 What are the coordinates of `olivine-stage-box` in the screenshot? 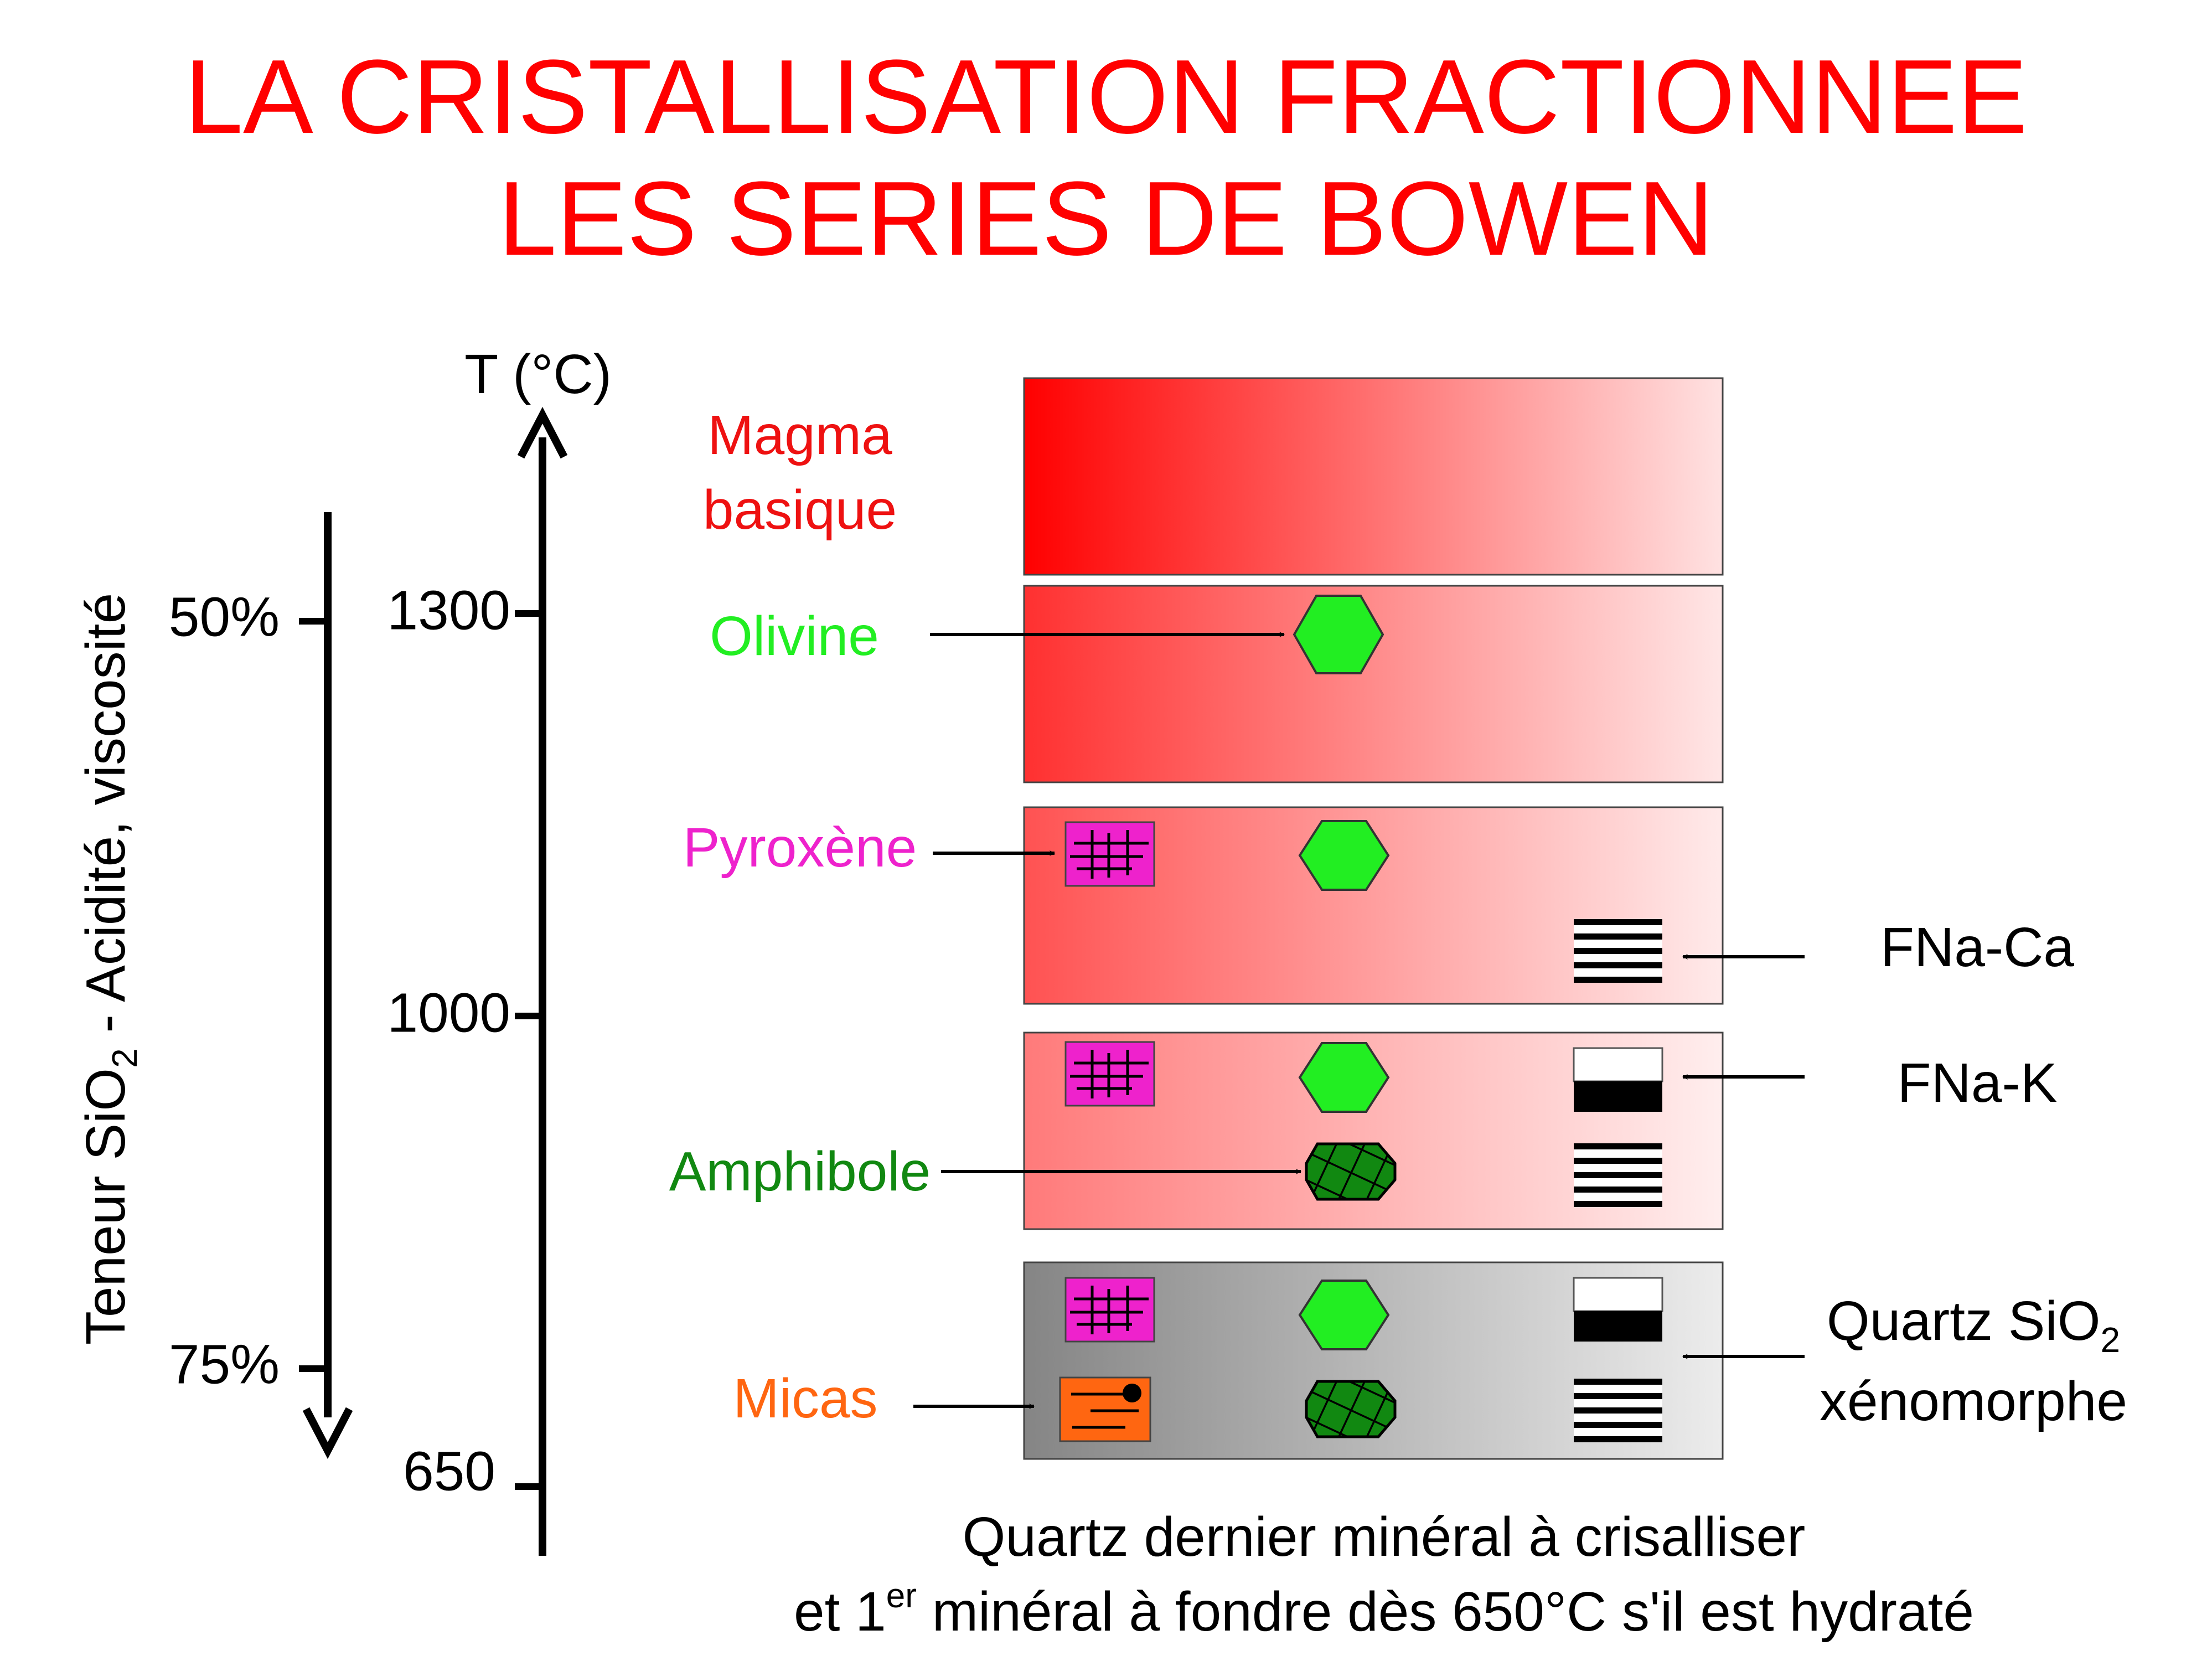 It's located at (1373, 684).